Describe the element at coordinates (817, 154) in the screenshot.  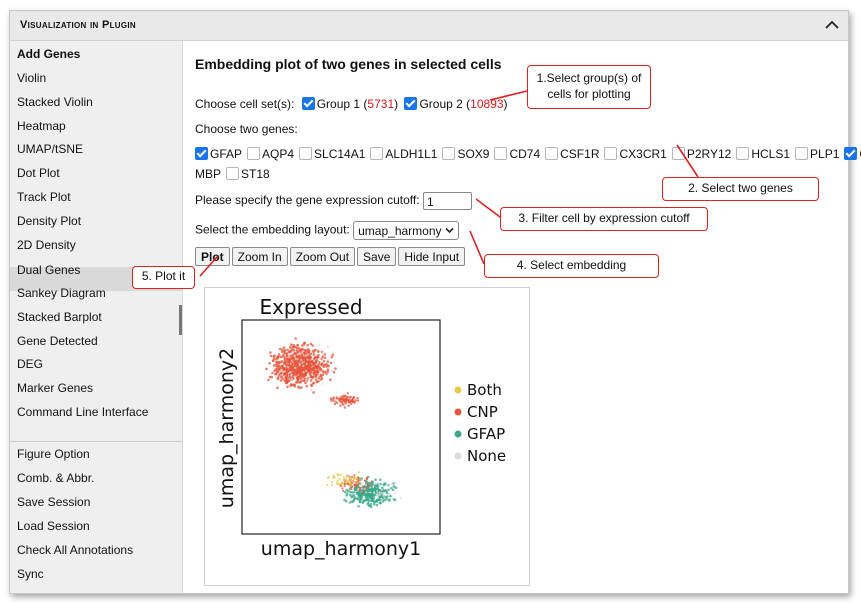
I see `gene-option-plp1: PLP1` at that location.